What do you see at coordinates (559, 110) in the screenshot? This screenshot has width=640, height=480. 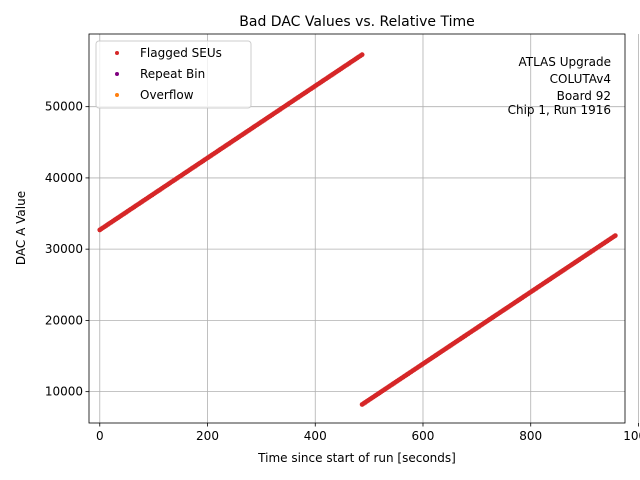 I see `annotation-line-4: Chip 1, Run 1916` at bounding box center [559, 110].